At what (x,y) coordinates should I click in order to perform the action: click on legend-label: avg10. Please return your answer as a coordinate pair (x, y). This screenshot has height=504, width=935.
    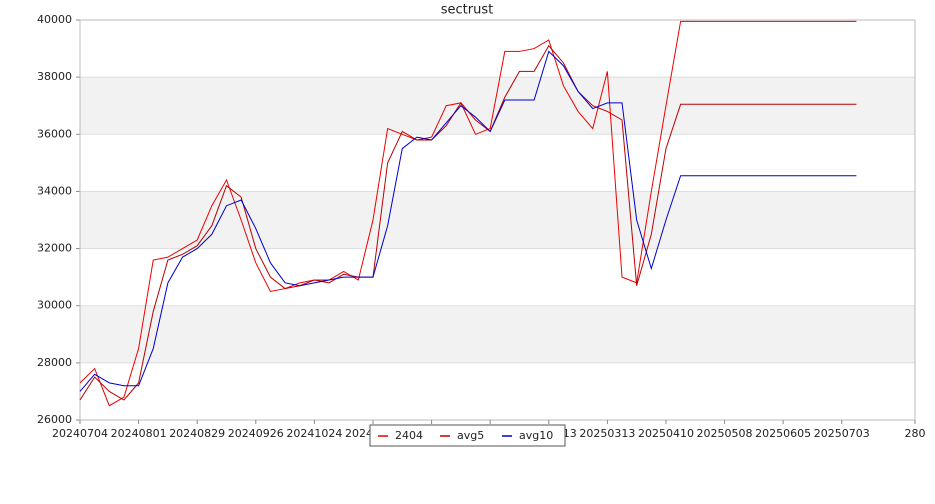
    Looking at the image, I should click on (536, 435).